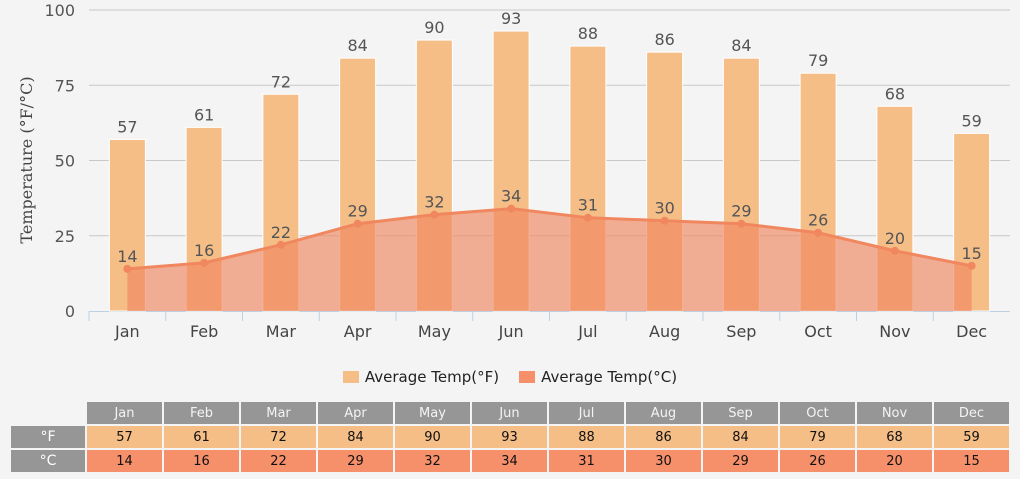 This screenshot has width=1020, height=479. What do you see at coordinates (549, 239) in the screenshot?
I see `line-c` at bounding box center [549, 239].